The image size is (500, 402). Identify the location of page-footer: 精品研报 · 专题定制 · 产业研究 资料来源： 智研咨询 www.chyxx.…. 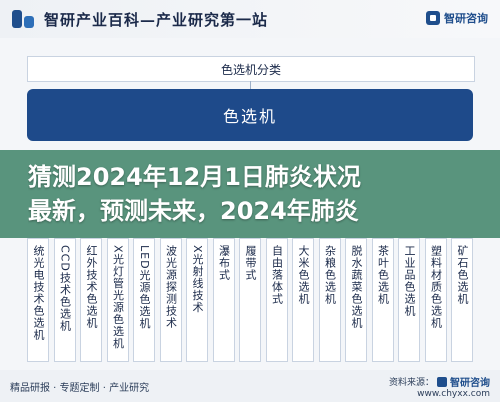
(250, 386).